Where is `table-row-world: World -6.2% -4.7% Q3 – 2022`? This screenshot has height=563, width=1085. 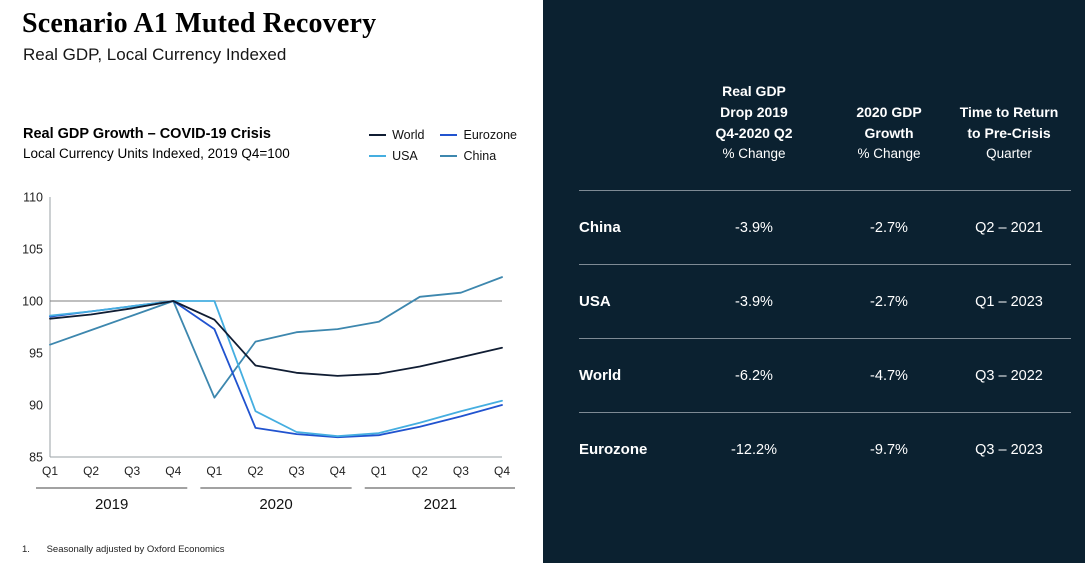 table-row-world: World -6.2% -4.7% Q3 – 2022 is located at coordinates (825, 375).